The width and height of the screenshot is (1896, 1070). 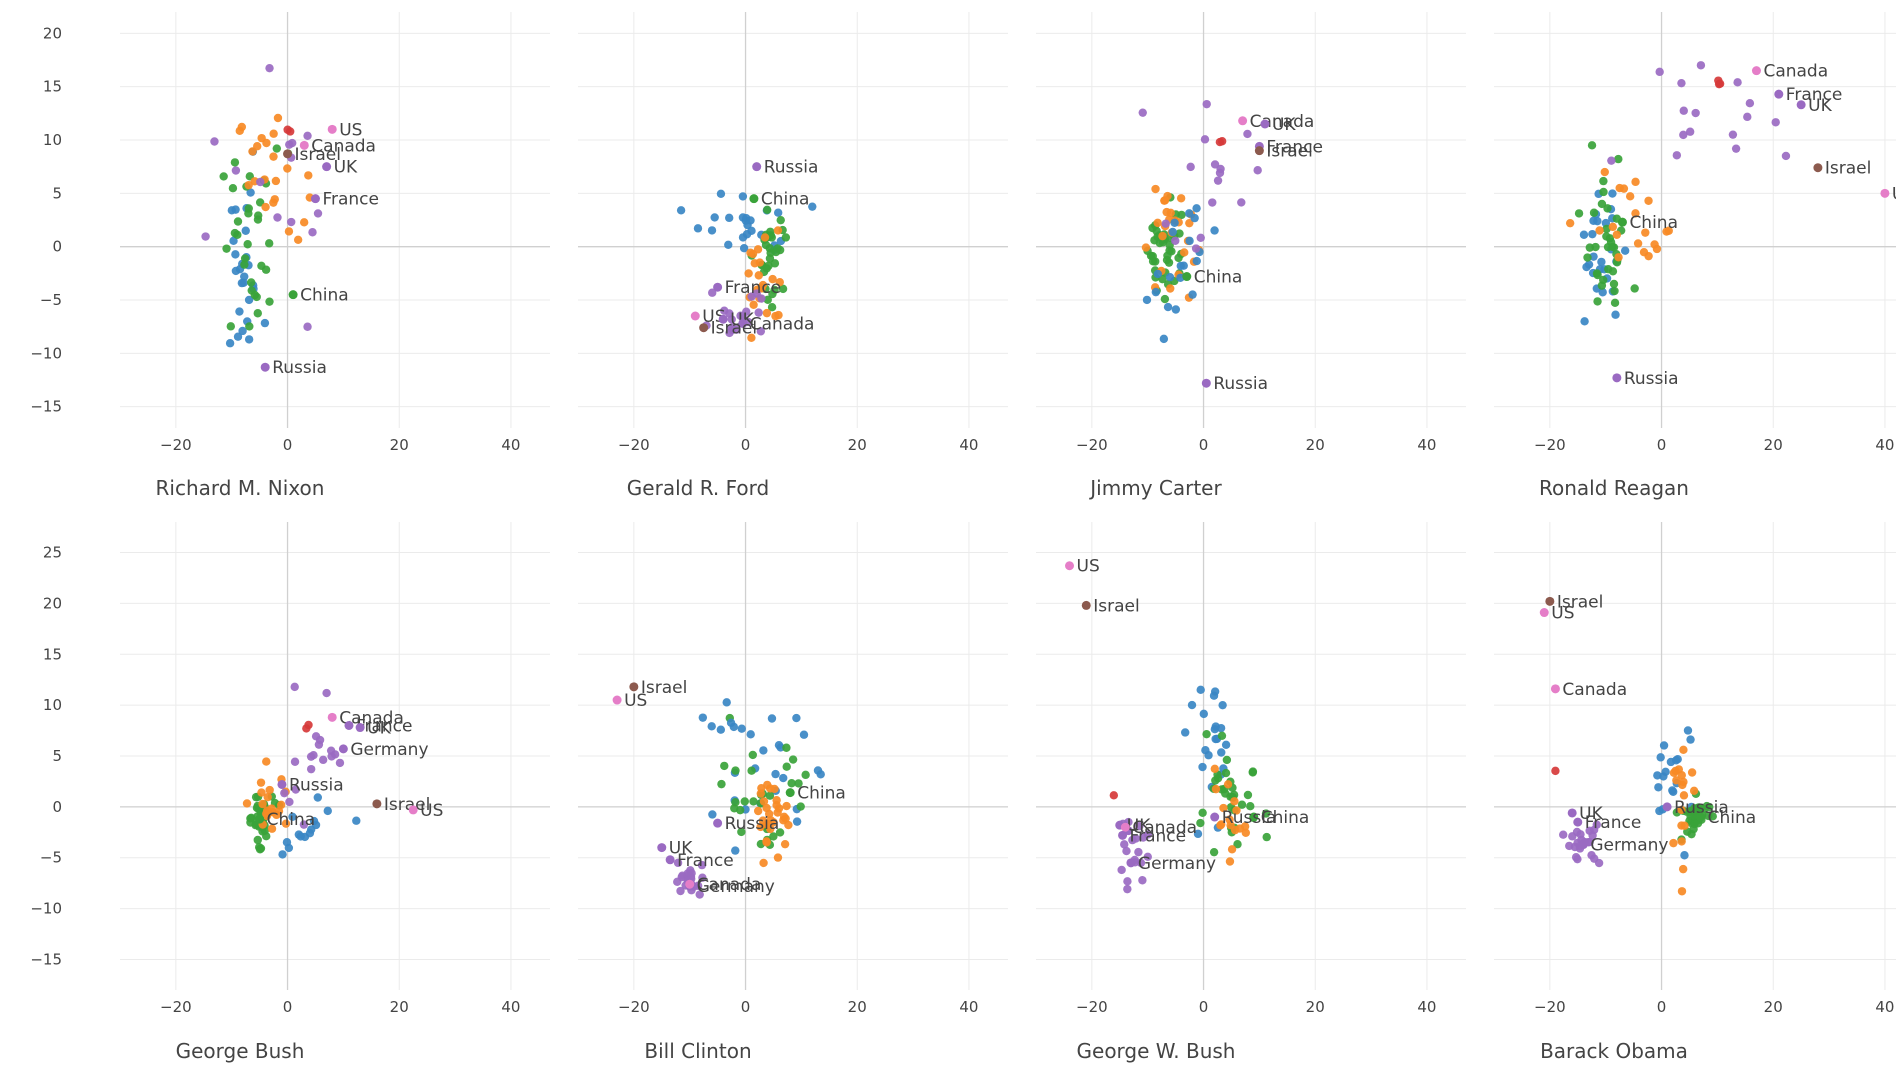 What do you see at coordinates (1614, 1051) in the screenshot?
I see `panel-title: Barack Obama` at bounding box center [1614, 1051].